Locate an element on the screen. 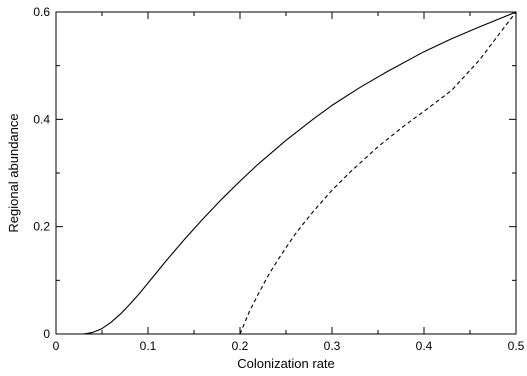 This screenshot has width=527, height=376. x-tick-label: 0.2 is located at coordinates (240, 346).